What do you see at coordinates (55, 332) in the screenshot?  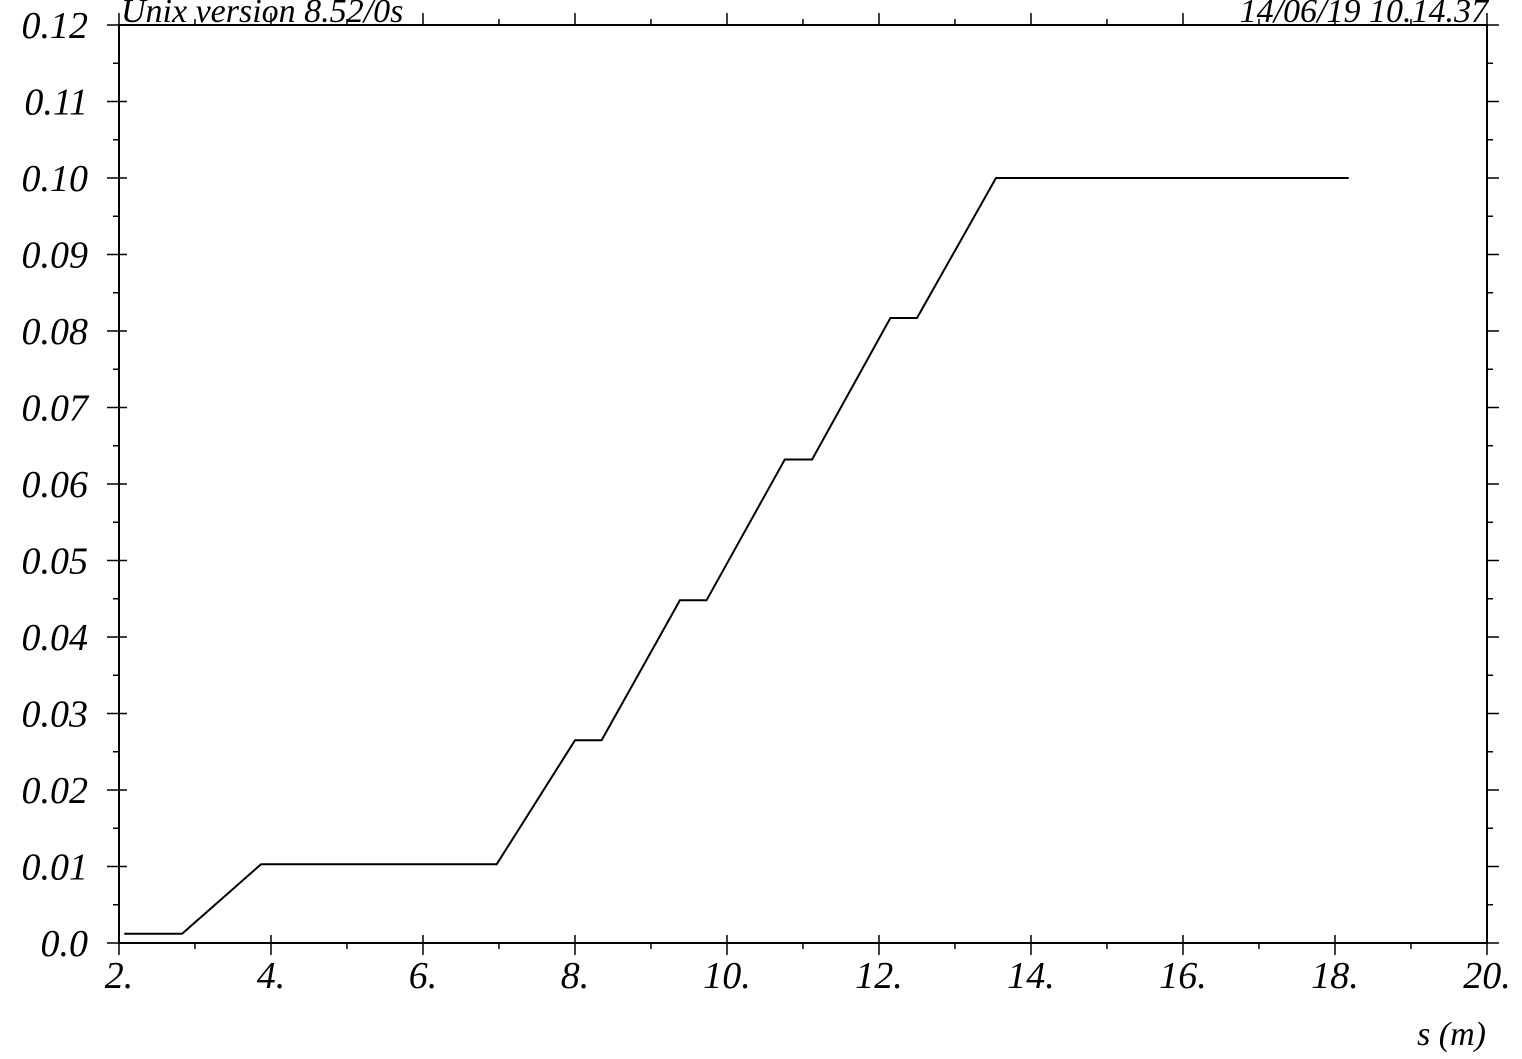 I see `y-tick-label: 0.08` at bounding box center [55, 332].